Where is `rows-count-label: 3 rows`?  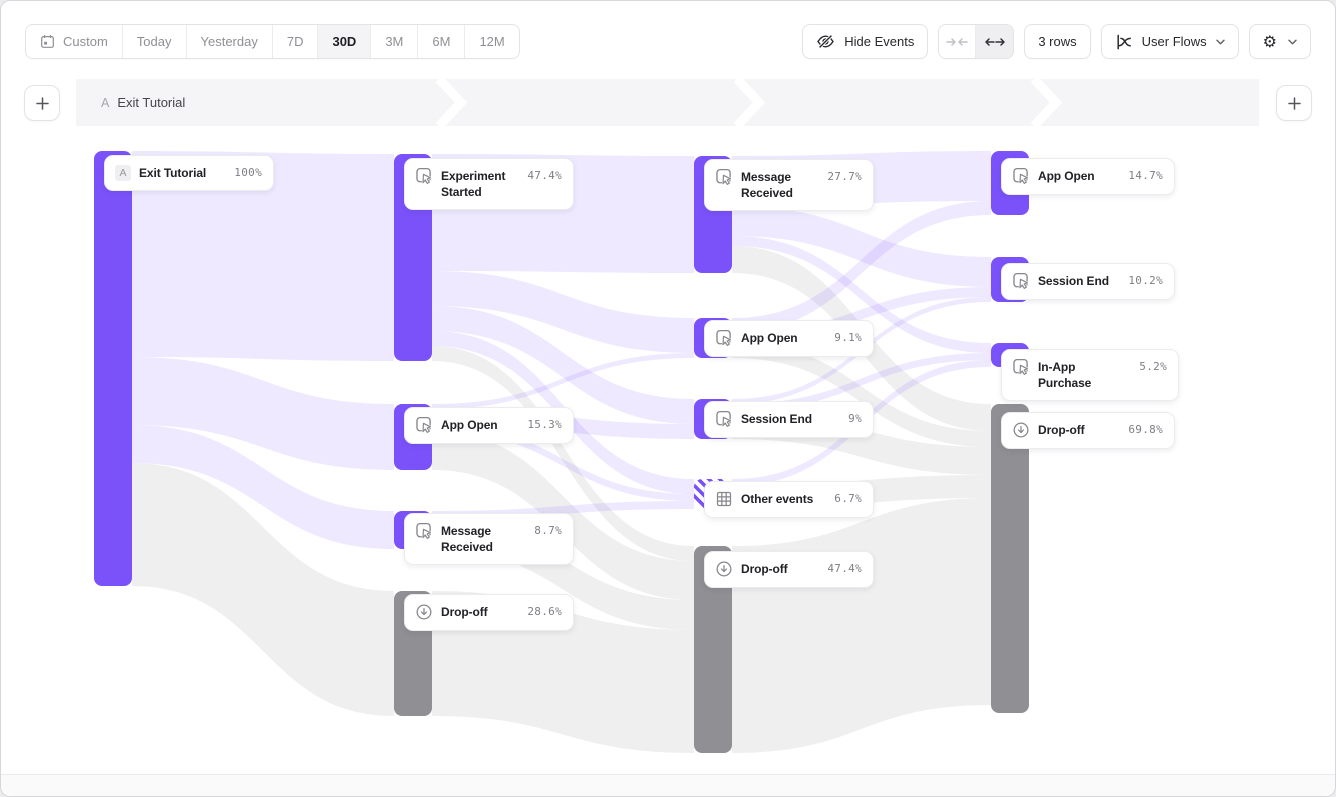
rows-count-label: 3 rows is located at coordinates (1057, 41).